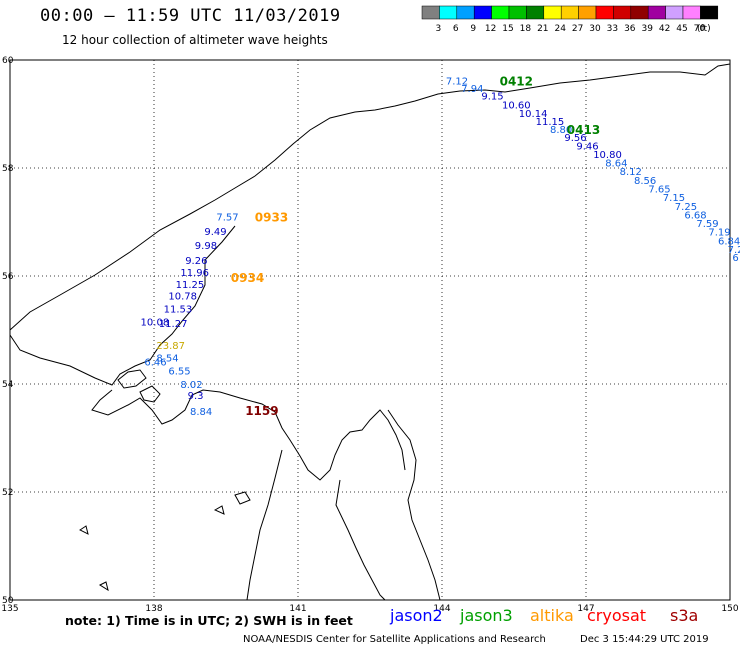 The height and width of the screenshot is (650, 740). I want to click on wave-height-value: 11.25, so click(190, 285).